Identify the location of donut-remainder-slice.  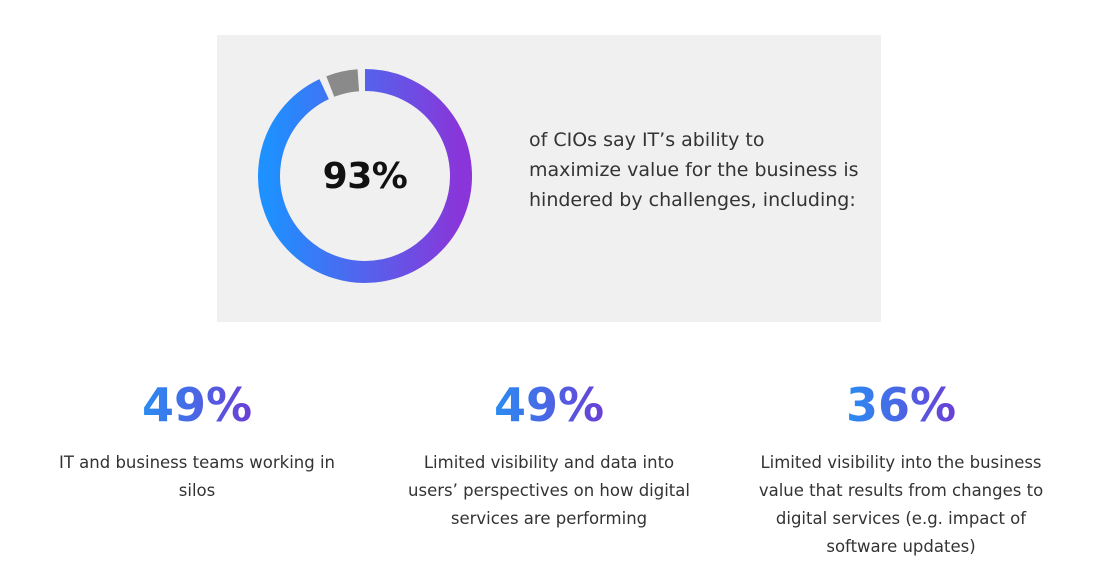
(343, 83).